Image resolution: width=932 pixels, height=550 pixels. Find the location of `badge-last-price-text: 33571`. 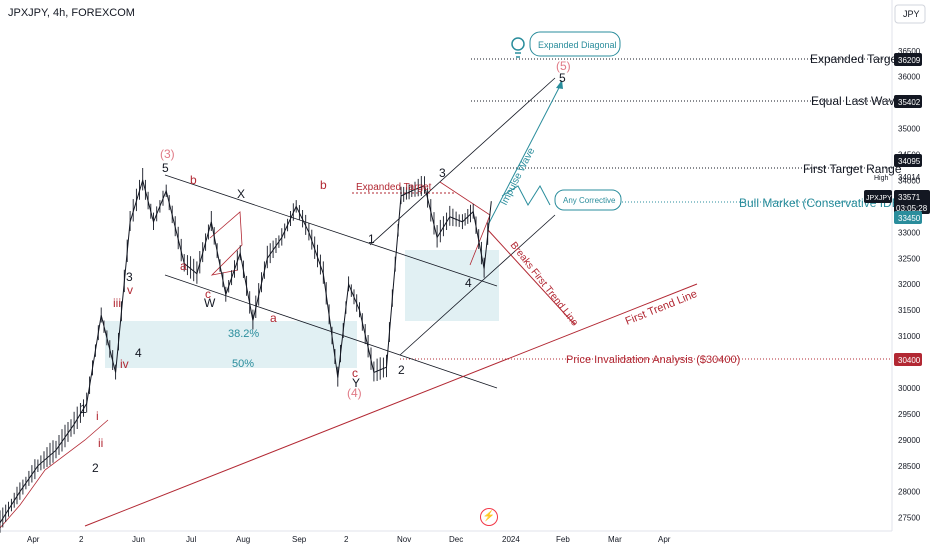

badge-last-price-text: 33571 is located at coordinates (909, 197).